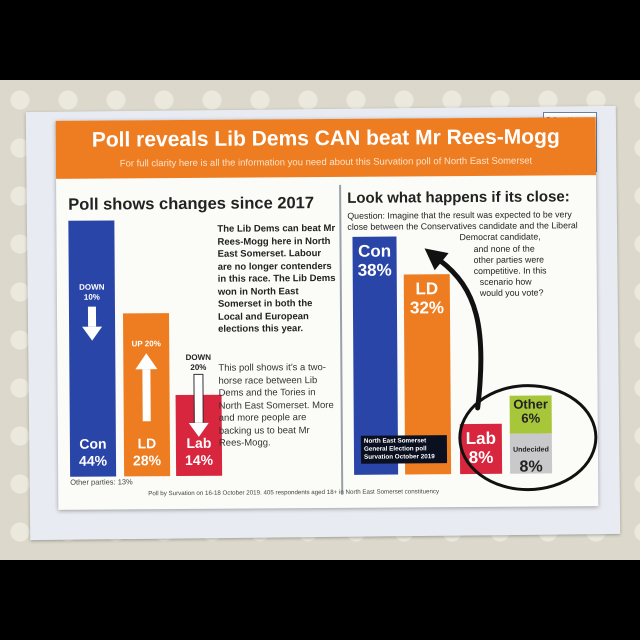  What do you see at coordinates (528, 438) in the screenshot?
I see `circled-small-parties` at bounding box center [528, 438].